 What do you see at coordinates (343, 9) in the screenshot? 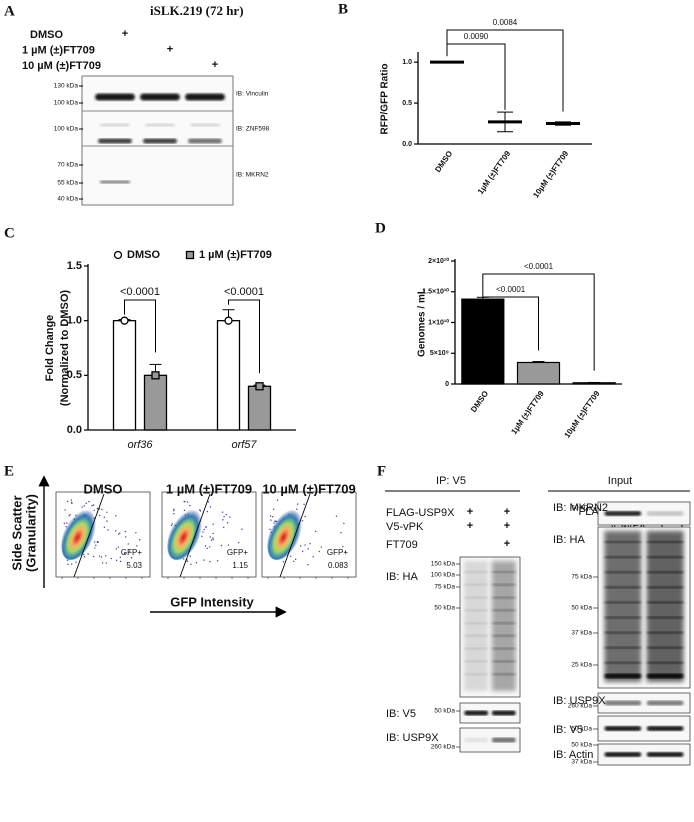
I see `panel-label: B` at bounding box center [343, 9].